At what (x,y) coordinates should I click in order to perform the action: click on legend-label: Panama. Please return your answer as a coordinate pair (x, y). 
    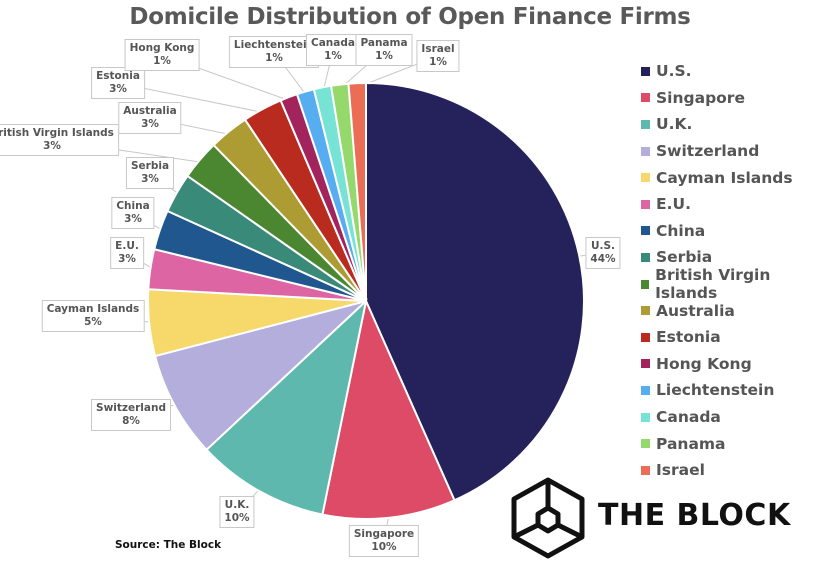
    Looking at the image, I should click on (691, 443).